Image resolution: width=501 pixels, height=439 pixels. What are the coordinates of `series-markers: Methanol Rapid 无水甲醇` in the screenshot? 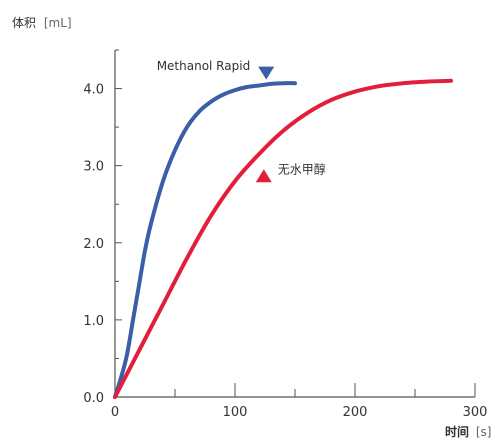 It's located at (241, 121).